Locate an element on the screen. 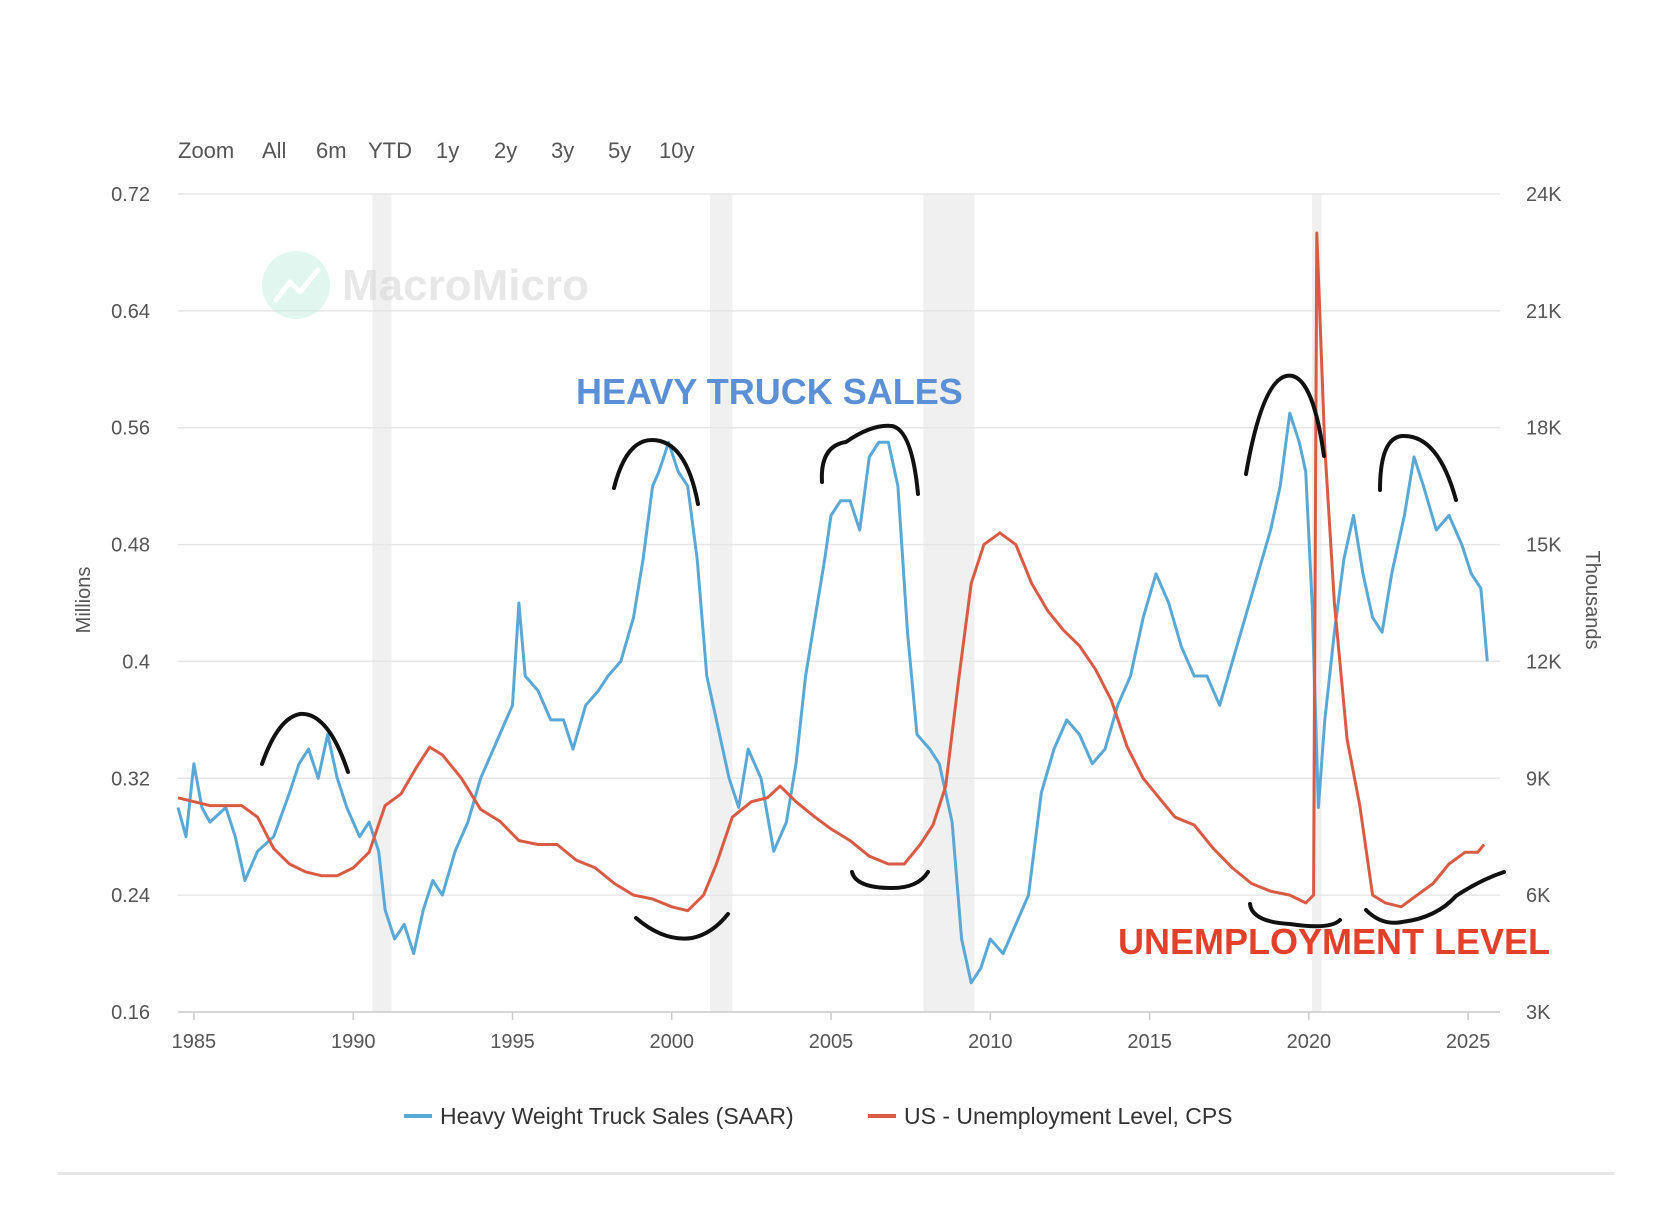 Image resolution: width=1662 pixels, height=1216 pixels. trough-arc-2000 is located at coordinates (682, 926).